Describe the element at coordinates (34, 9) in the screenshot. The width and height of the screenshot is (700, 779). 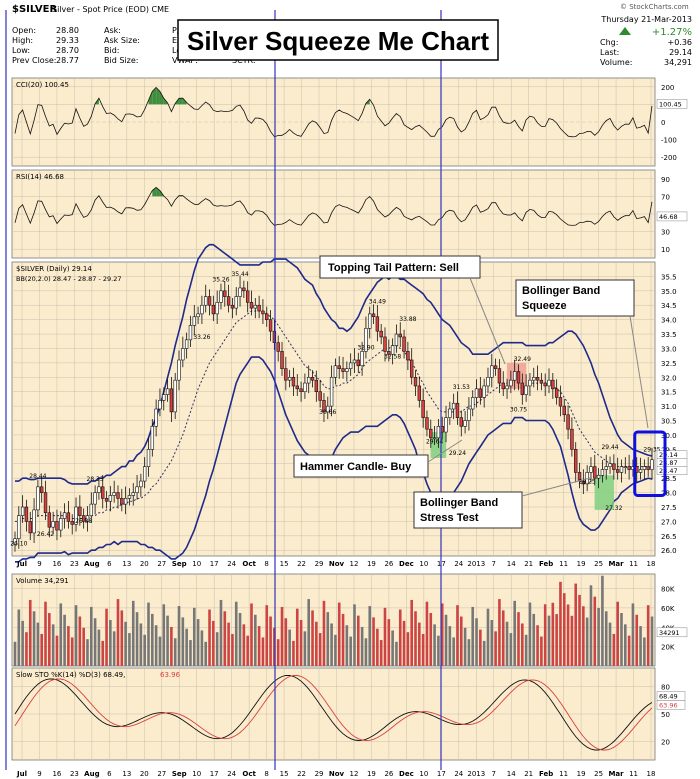
I see `symbol-title: $SILVER` at that location.